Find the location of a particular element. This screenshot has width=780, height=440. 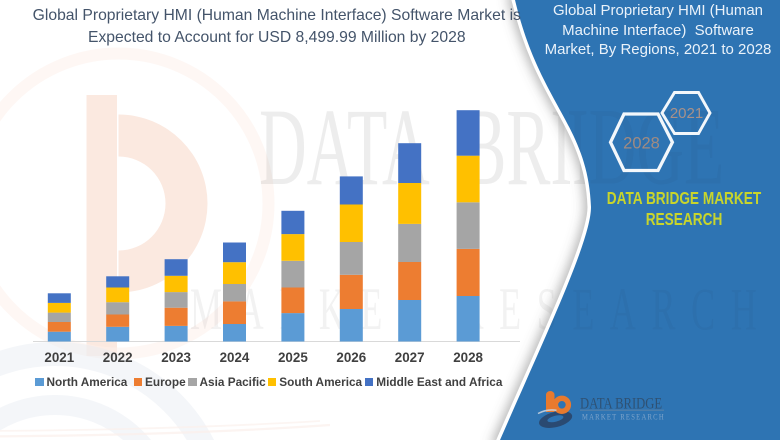

svg-text: MARKET RESEARCH is located at coordinates (623, 417).